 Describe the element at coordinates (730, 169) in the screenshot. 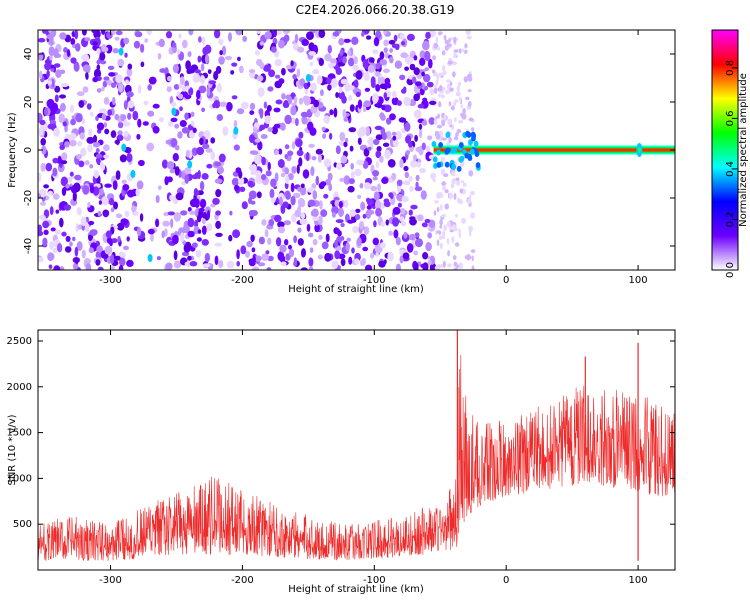

I see `colorbar-tick-label: 0.4` at that location.